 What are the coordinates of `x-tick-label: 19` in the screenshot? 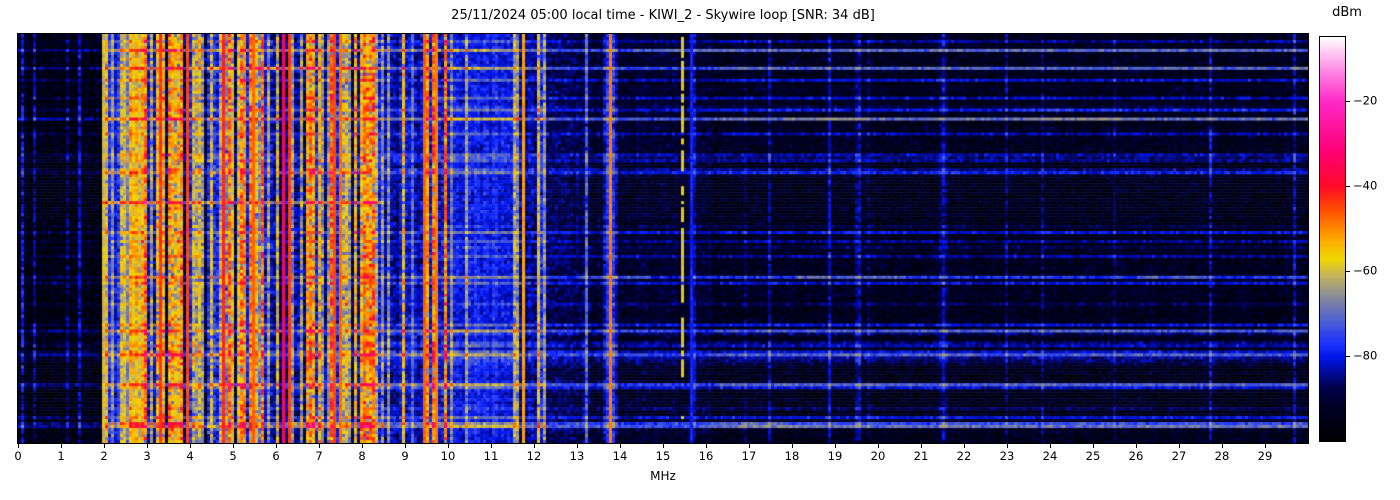 It's located at (835, 456).